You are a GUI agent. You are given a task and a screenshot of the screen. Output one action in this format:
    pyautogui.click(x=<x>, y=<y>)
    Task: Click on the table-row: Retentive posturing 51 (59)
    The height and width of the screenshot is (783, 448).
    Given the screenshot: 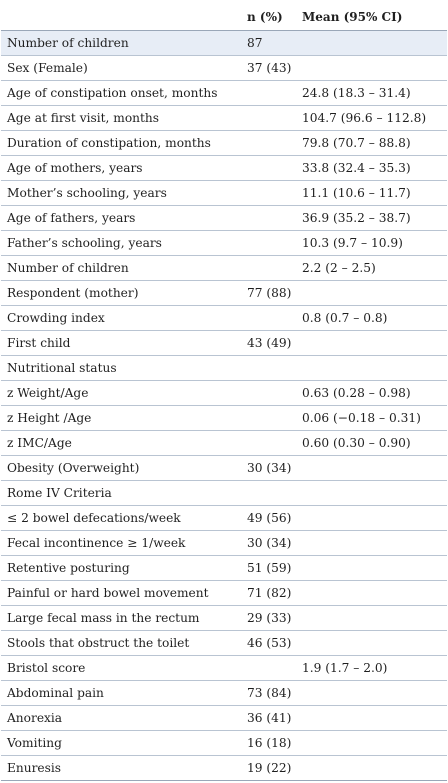 What is the action you would take?
    pyautogui.click(x=224, y=568)
    